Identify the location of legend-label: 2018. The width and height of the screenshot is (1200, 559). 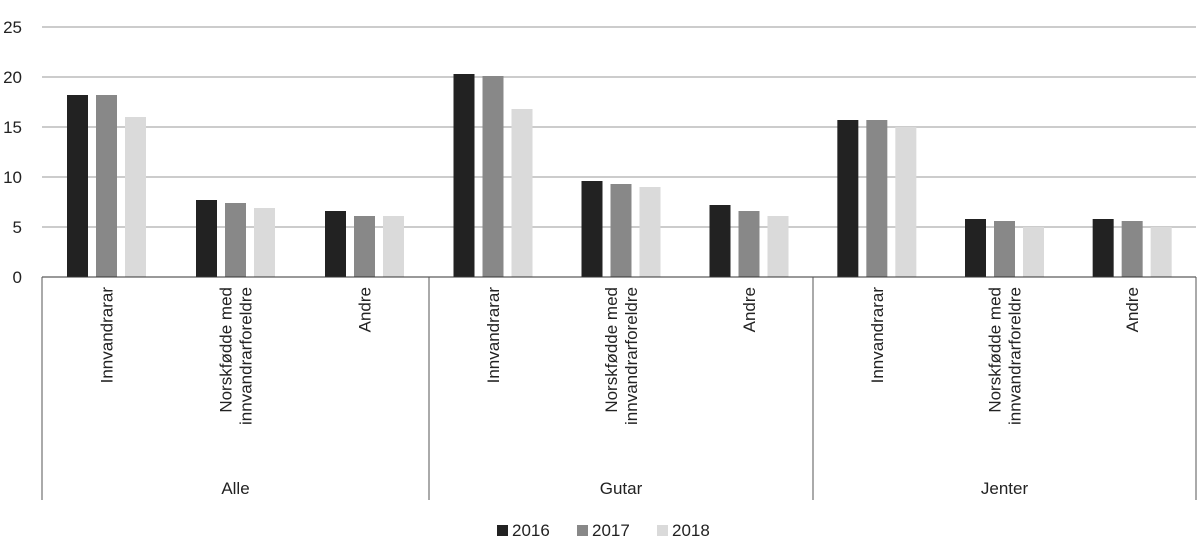
(691, 530).